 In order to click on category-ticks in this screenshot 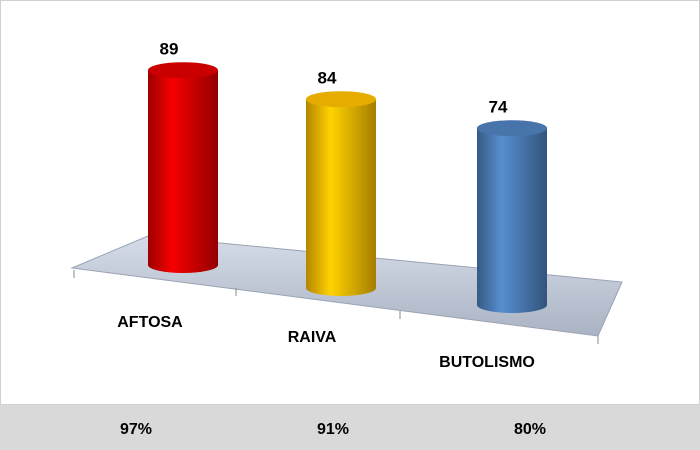, I will do `click(336, 307)`.